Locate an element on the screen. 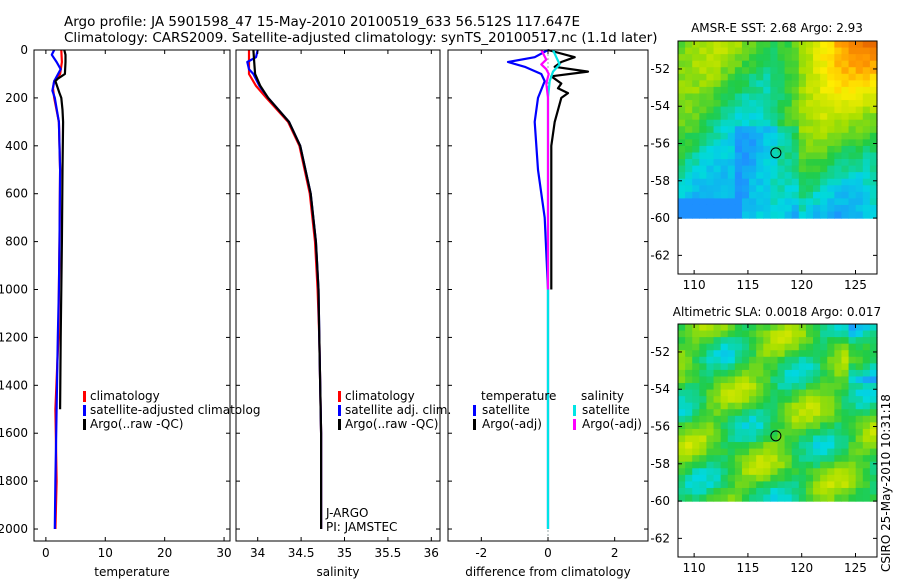 This screenshot has height=580, width=900. difference-xlabel: difference from climatology is located at coordinates (548, 572).